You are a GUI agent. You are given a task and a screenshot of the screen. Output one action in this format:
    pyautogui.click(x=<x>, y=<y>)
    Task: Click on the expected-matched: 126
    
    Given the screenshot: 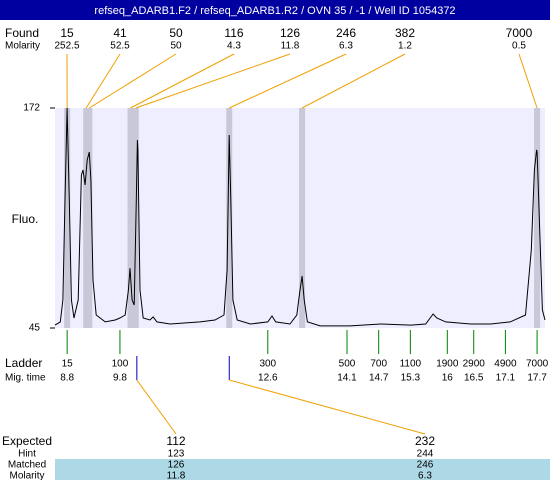 What is the action you would take?
    pyautogui.click(x=176, y=465)
    